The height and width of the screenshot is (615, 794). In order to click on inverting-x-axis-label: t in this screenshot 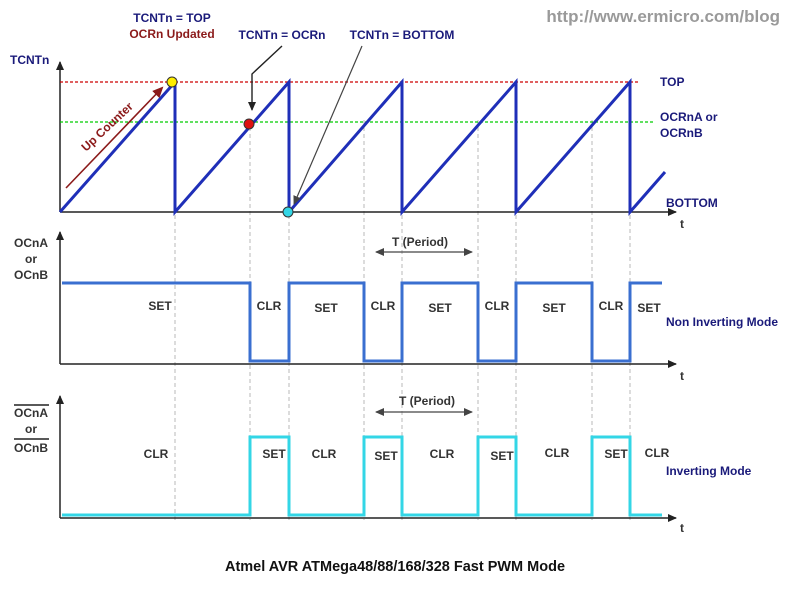, I will do `click(682, 528)`.